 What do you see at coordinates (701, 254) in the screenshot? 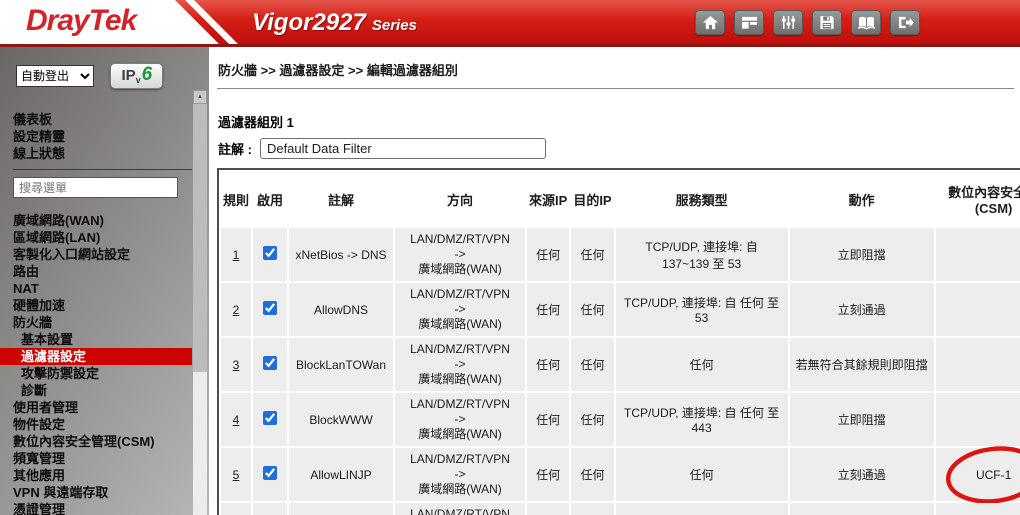
I see `rule-service-type: TCP/UDP, 連接埠: 自 137~139 至 53` at bounding box center [701, 254].